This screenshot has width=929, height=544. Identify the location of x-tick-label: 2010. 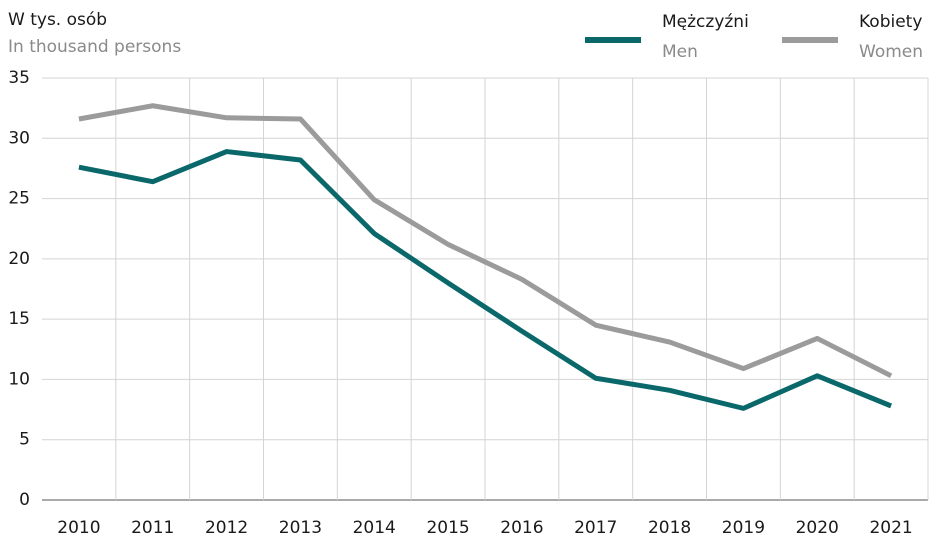
(78, 528).